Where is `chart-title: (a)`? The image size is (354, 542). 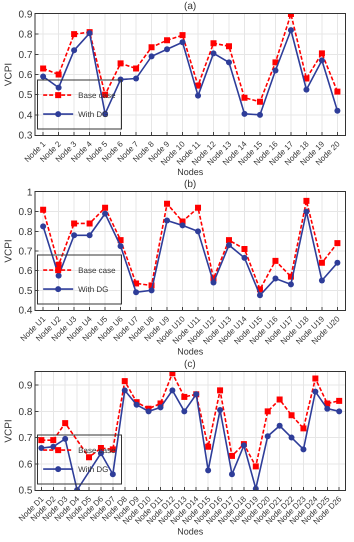
chart-title: (a) is located at coordinates (190, 6).